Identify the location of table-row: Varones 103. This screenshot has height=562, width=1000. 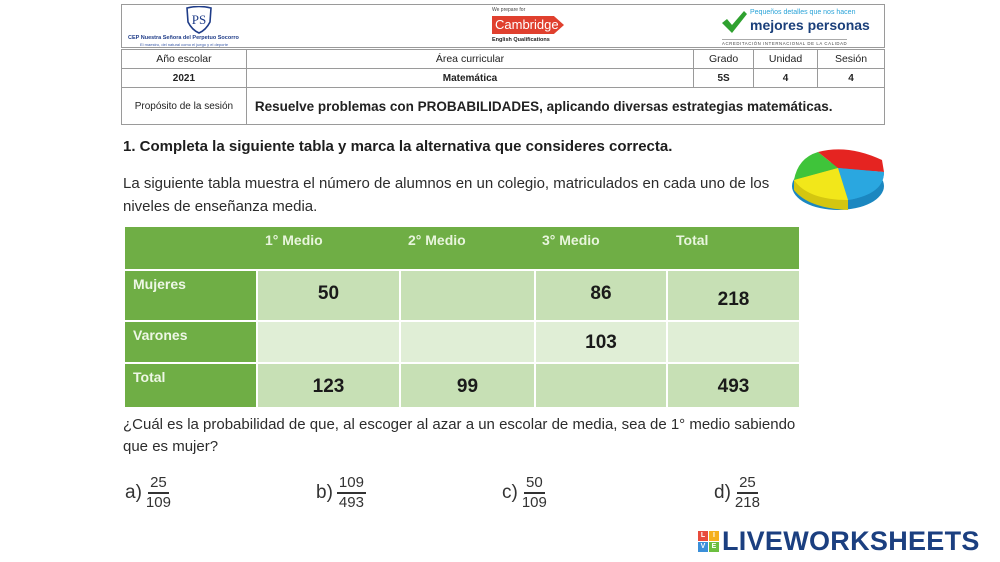
(462, 342).